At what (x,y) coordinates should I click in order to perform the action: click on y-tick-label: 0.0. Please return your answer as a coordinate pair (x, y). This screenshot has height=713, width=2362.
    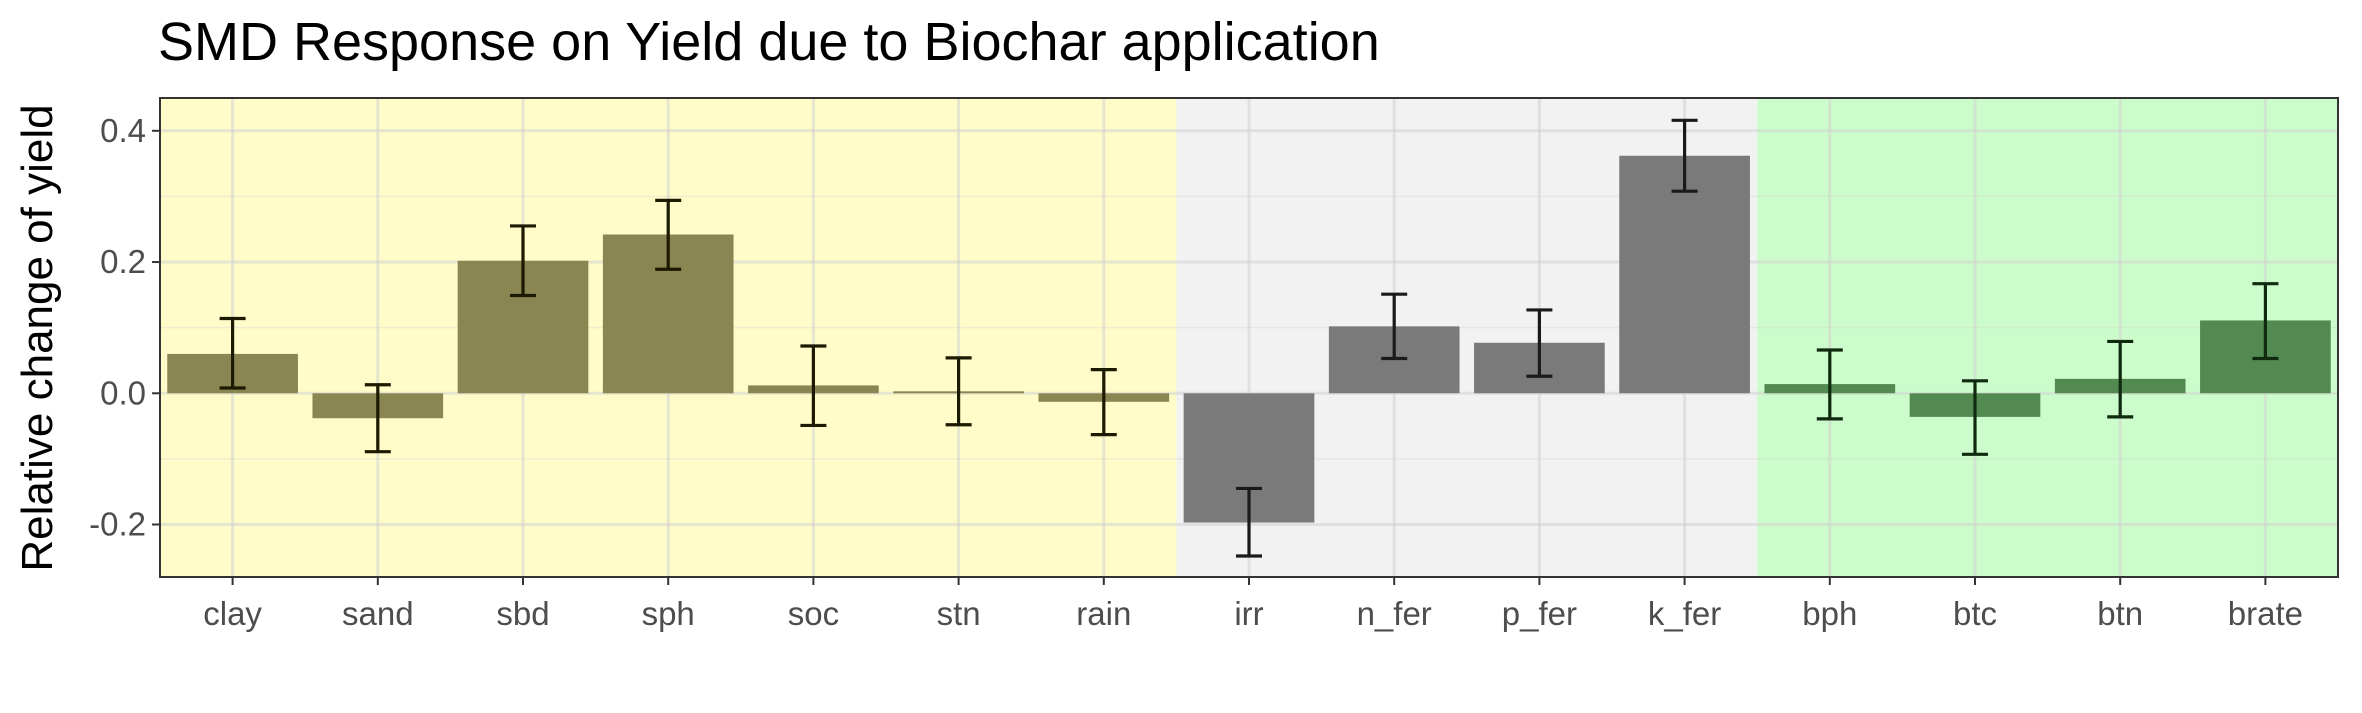
    Looking at the image, I should click on (123, 392).